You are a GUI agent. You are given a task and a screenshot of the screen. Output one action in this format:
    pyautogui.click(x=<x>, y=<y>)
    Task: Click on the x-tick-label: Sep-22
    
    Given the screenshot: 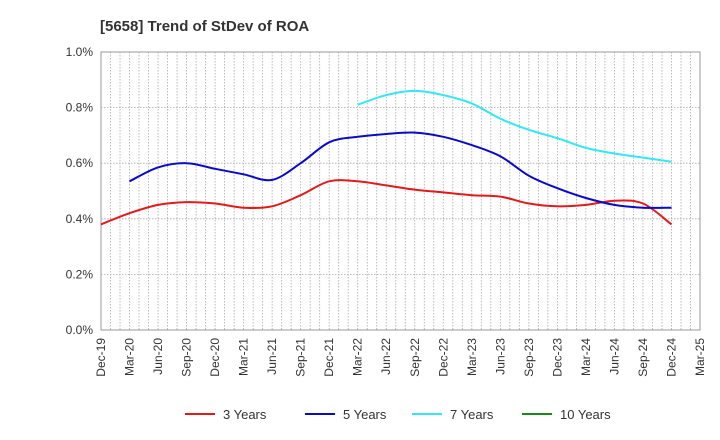 What is the action you would take?
    pyautogui.click(x=415, y=357)
    